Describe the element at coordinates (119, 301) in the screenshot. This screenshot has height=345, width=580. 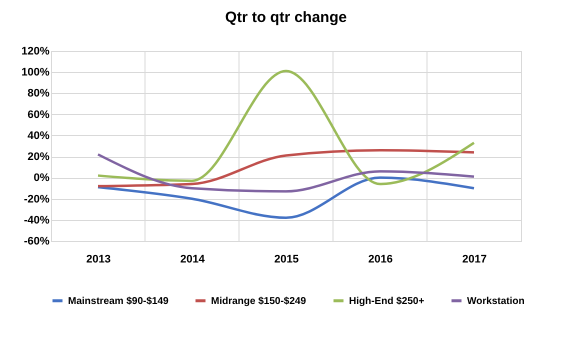
I see `legend-label: Mainstream $90-$149` at that location.